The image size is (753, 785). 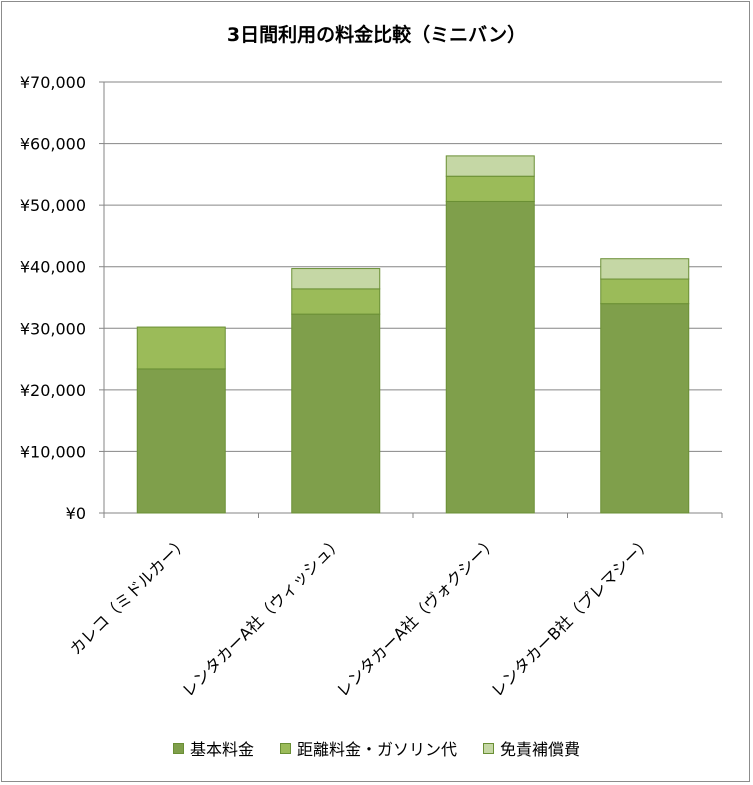 I want to click on legend-item: 免責補償費, so click(x=531, y=748).